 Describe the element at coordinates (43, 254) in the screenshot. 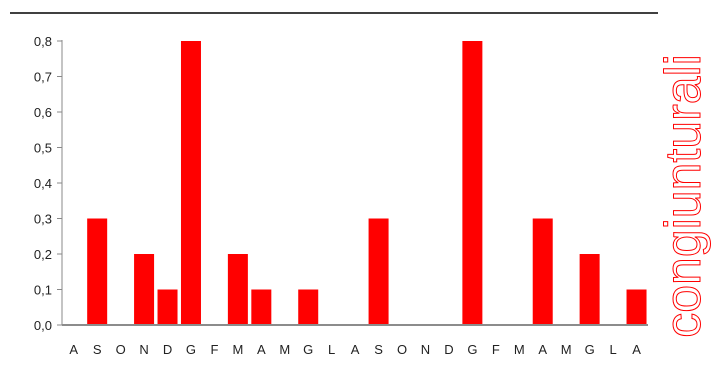

I see `y-tick-label: 0,2` at that location.